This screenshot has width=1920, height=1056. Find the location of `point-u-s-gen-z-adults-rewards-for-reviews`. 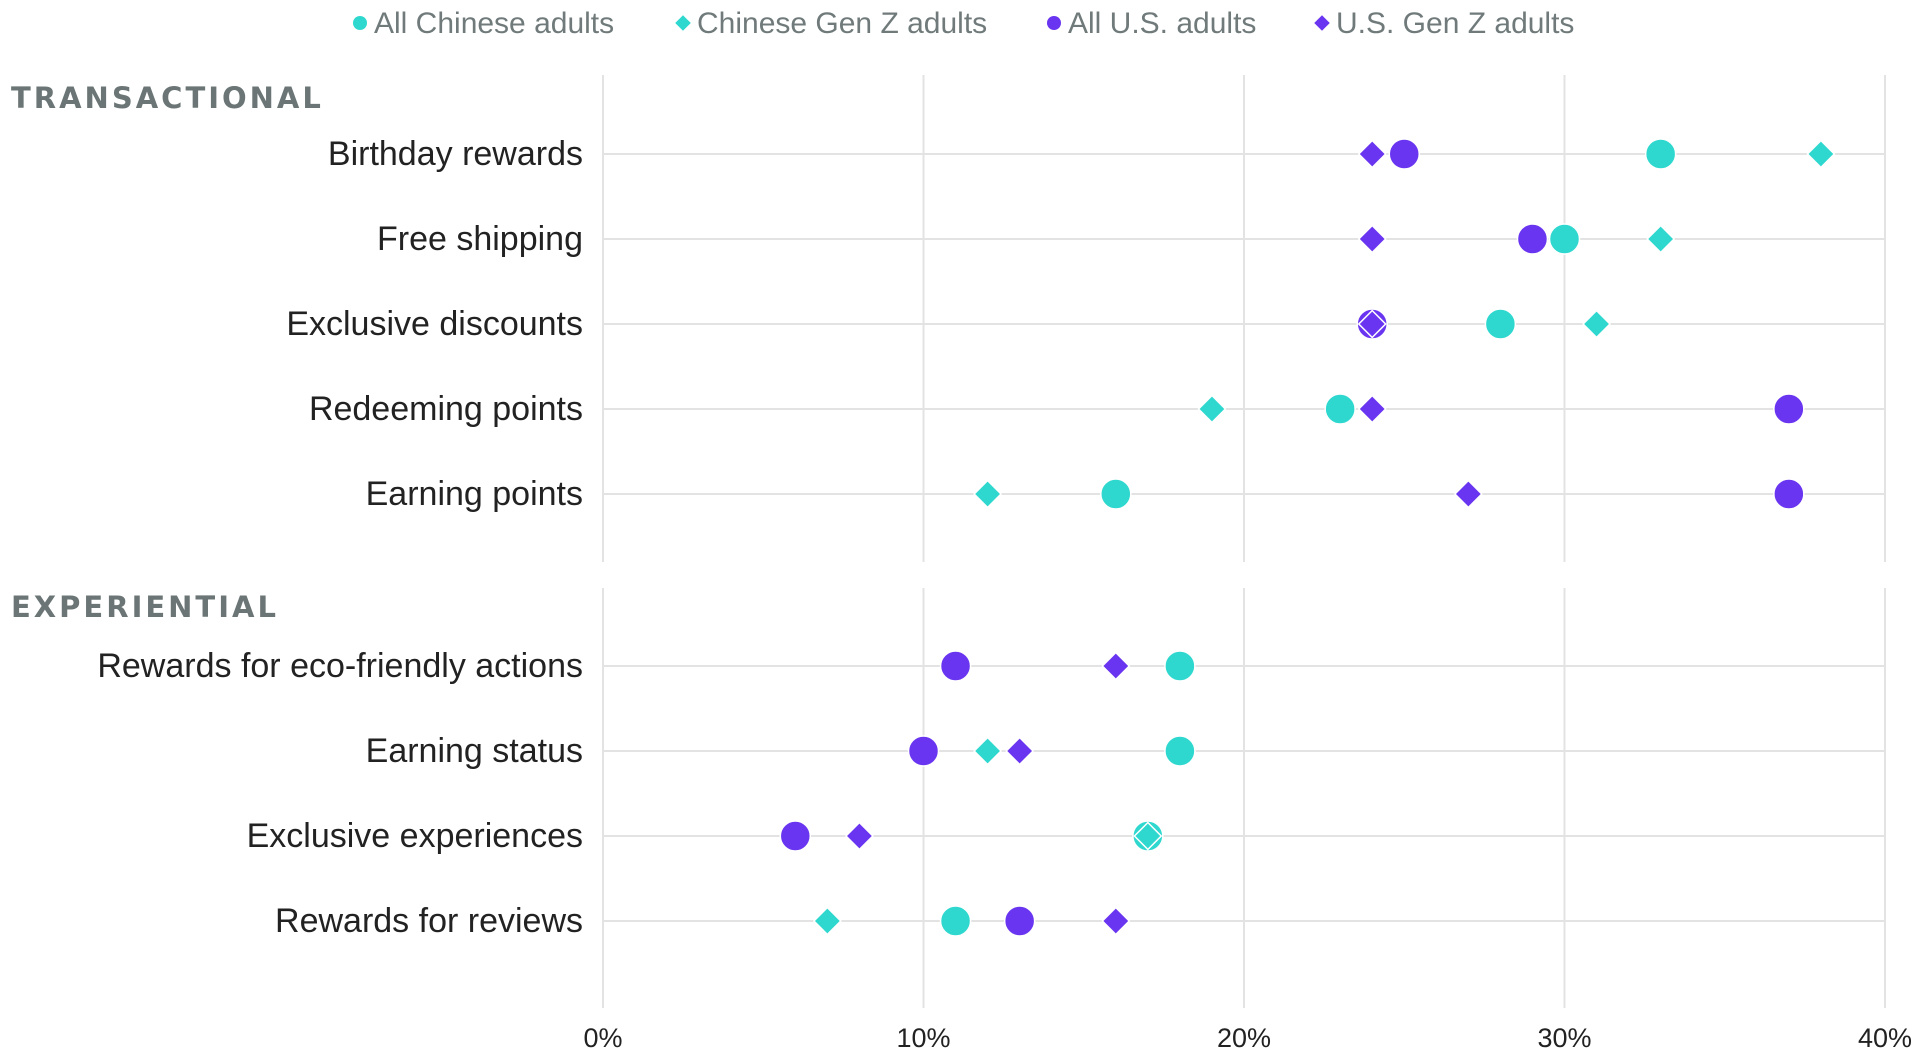

point-u-s-gen-z-adults-rewards-for-reviews is located at coordinates (1116, 921).